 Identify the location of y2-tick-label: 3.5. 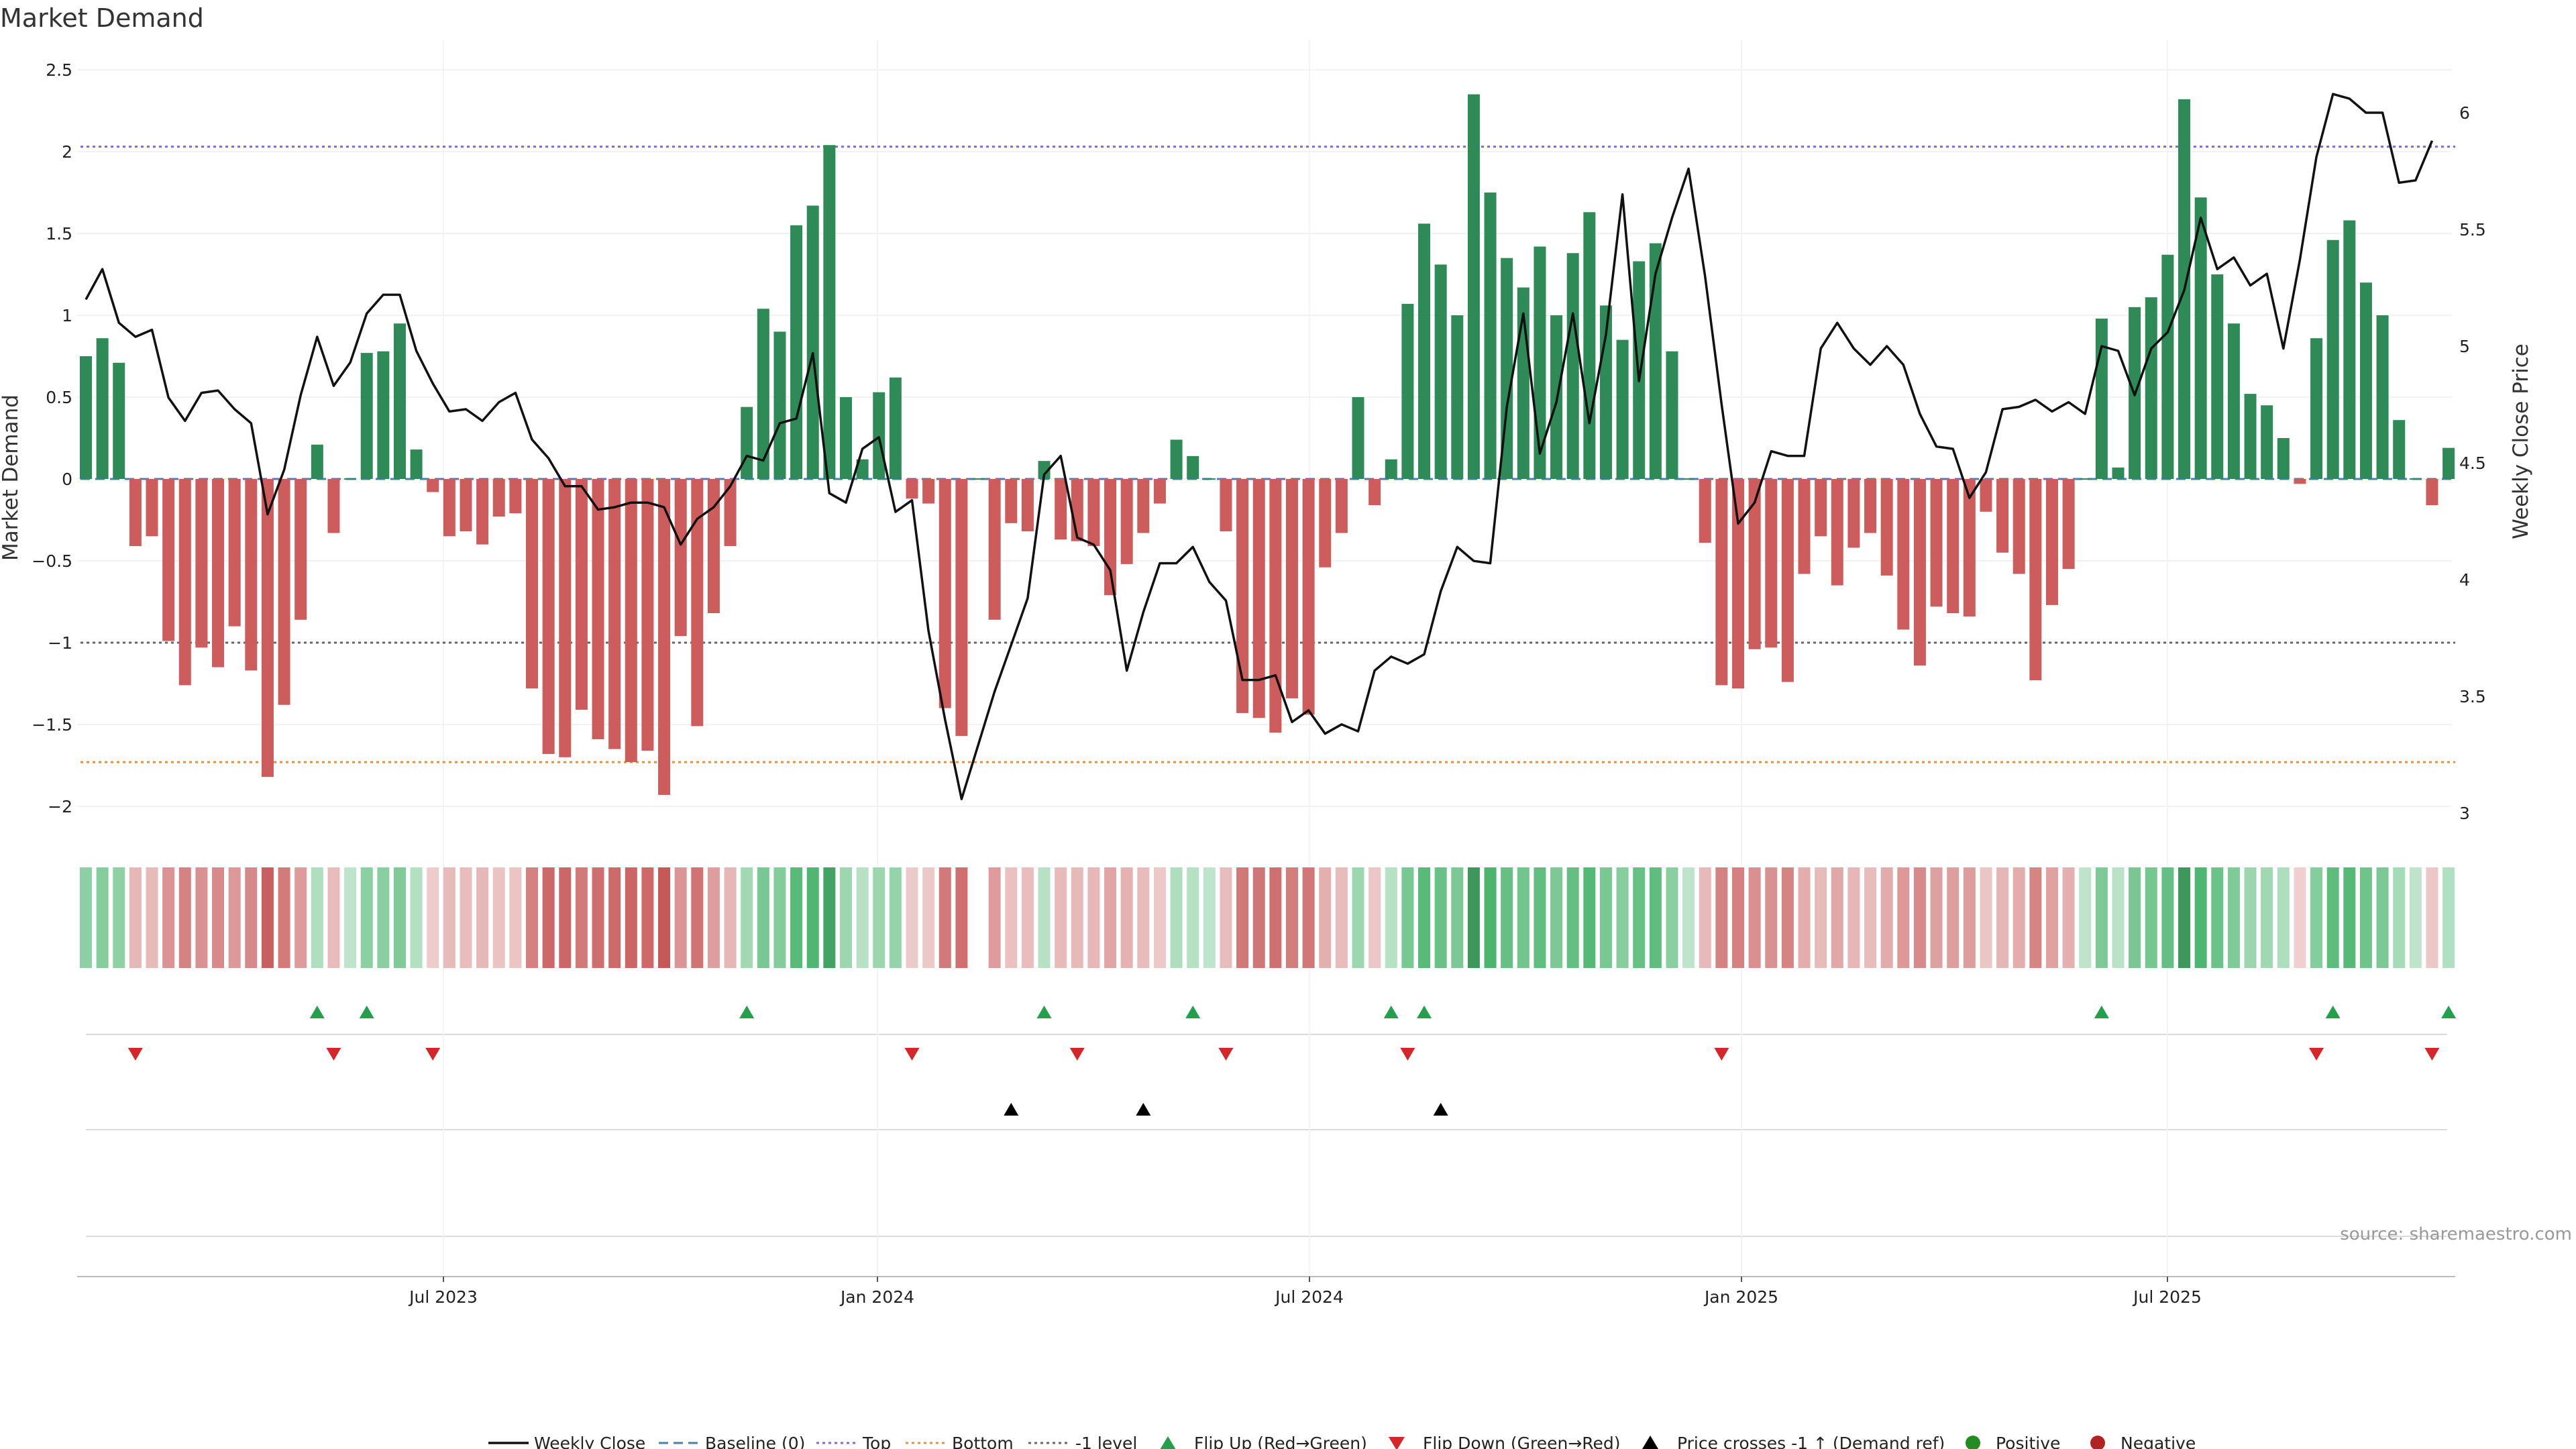
(2472, 696).